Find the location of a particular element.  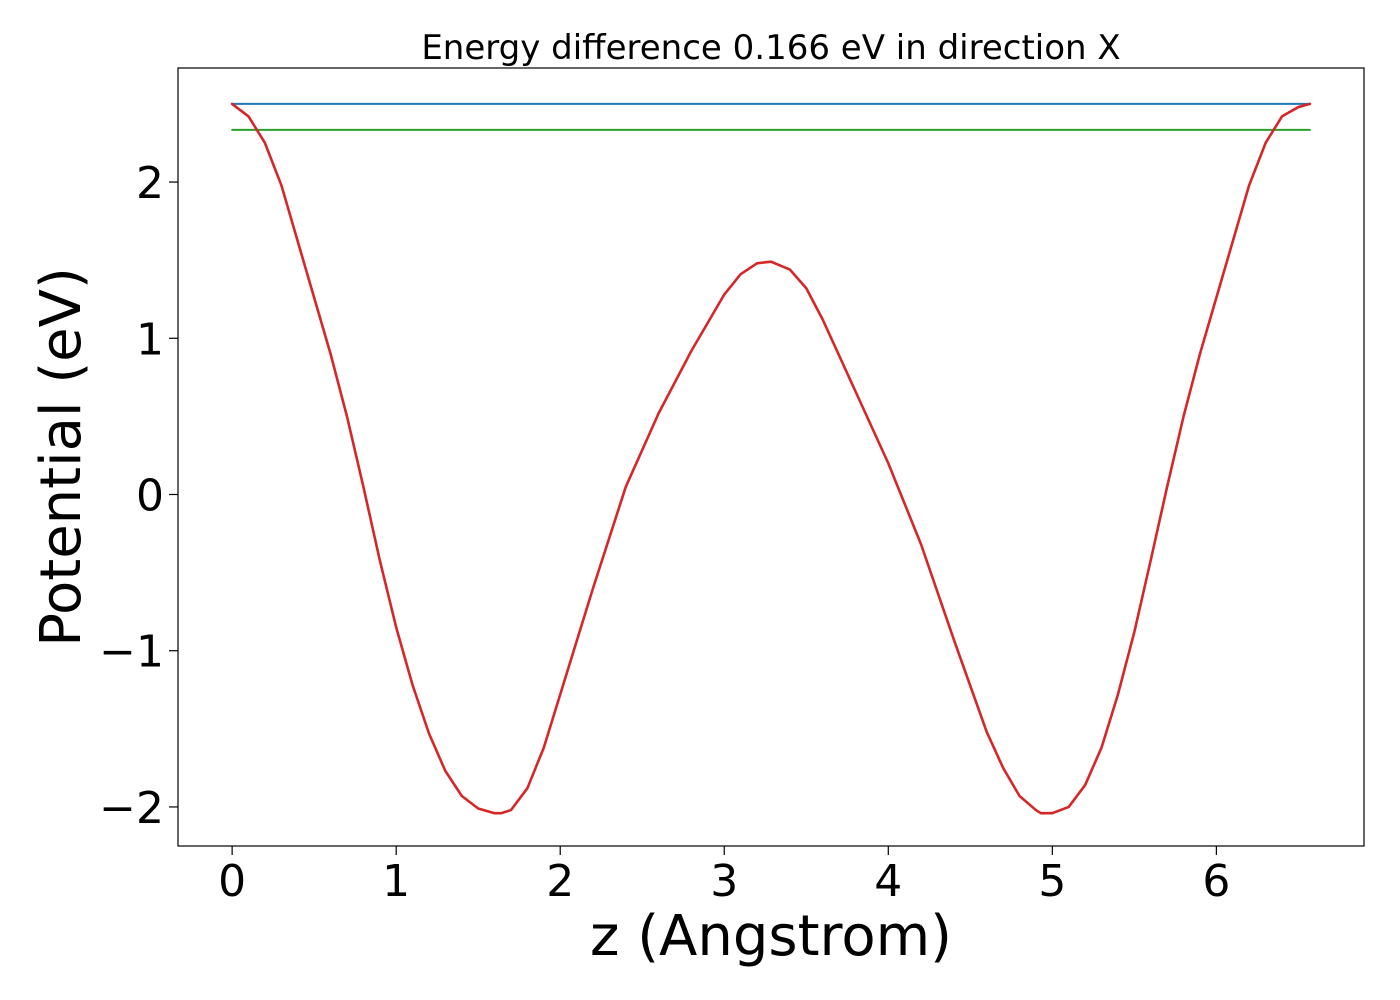

y-tick-label: 1 is located at coordinates (150, 339).